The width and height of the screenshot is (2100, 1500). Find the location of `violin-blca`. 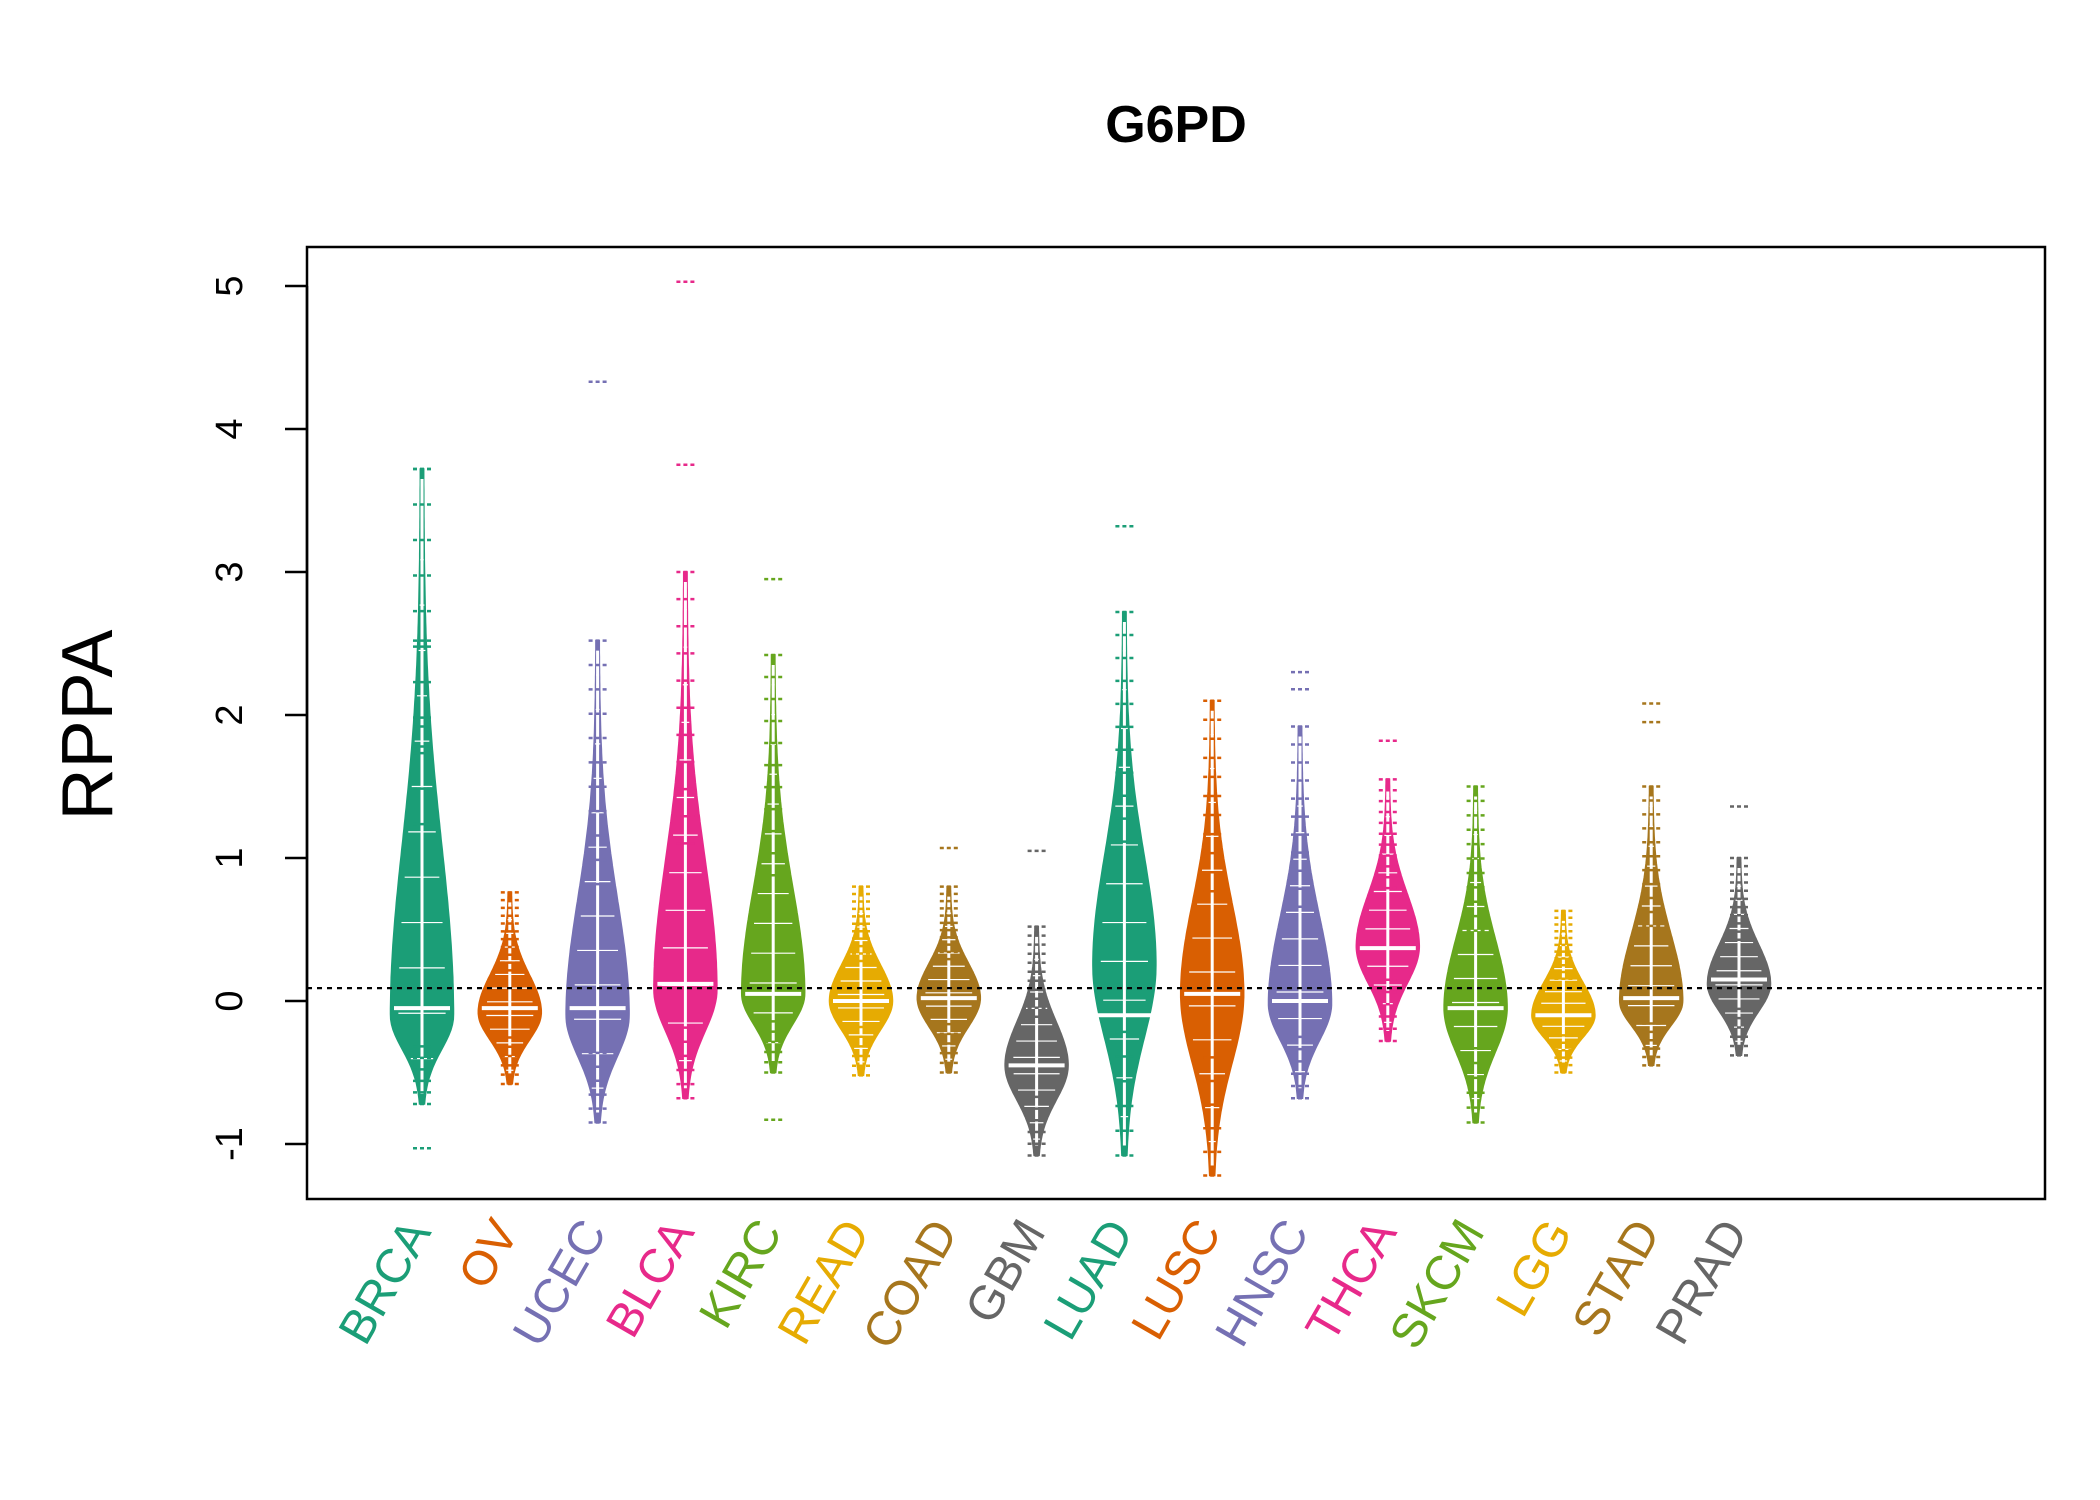

violin-blca is located at coordinates (685, 690).